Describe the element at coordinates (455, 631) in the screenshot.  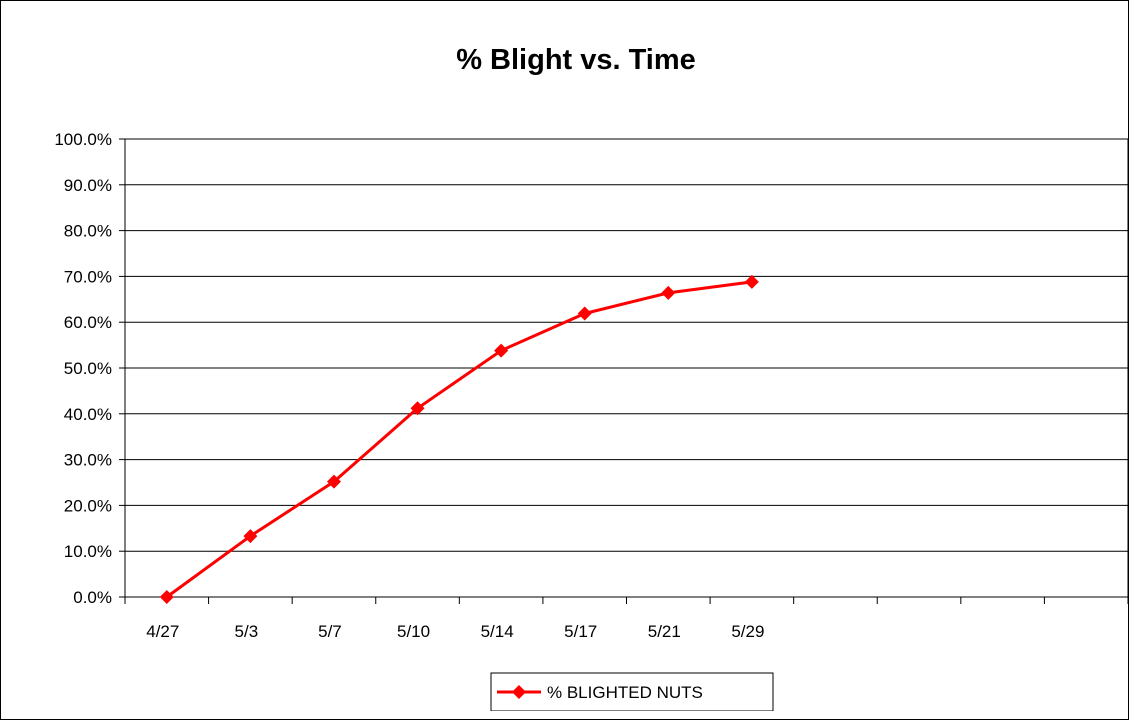
I see `x-axis-tick-labels: 4/27 5/3 5/7 5/10 5/14 5/17 5/21 5/29` at that location.